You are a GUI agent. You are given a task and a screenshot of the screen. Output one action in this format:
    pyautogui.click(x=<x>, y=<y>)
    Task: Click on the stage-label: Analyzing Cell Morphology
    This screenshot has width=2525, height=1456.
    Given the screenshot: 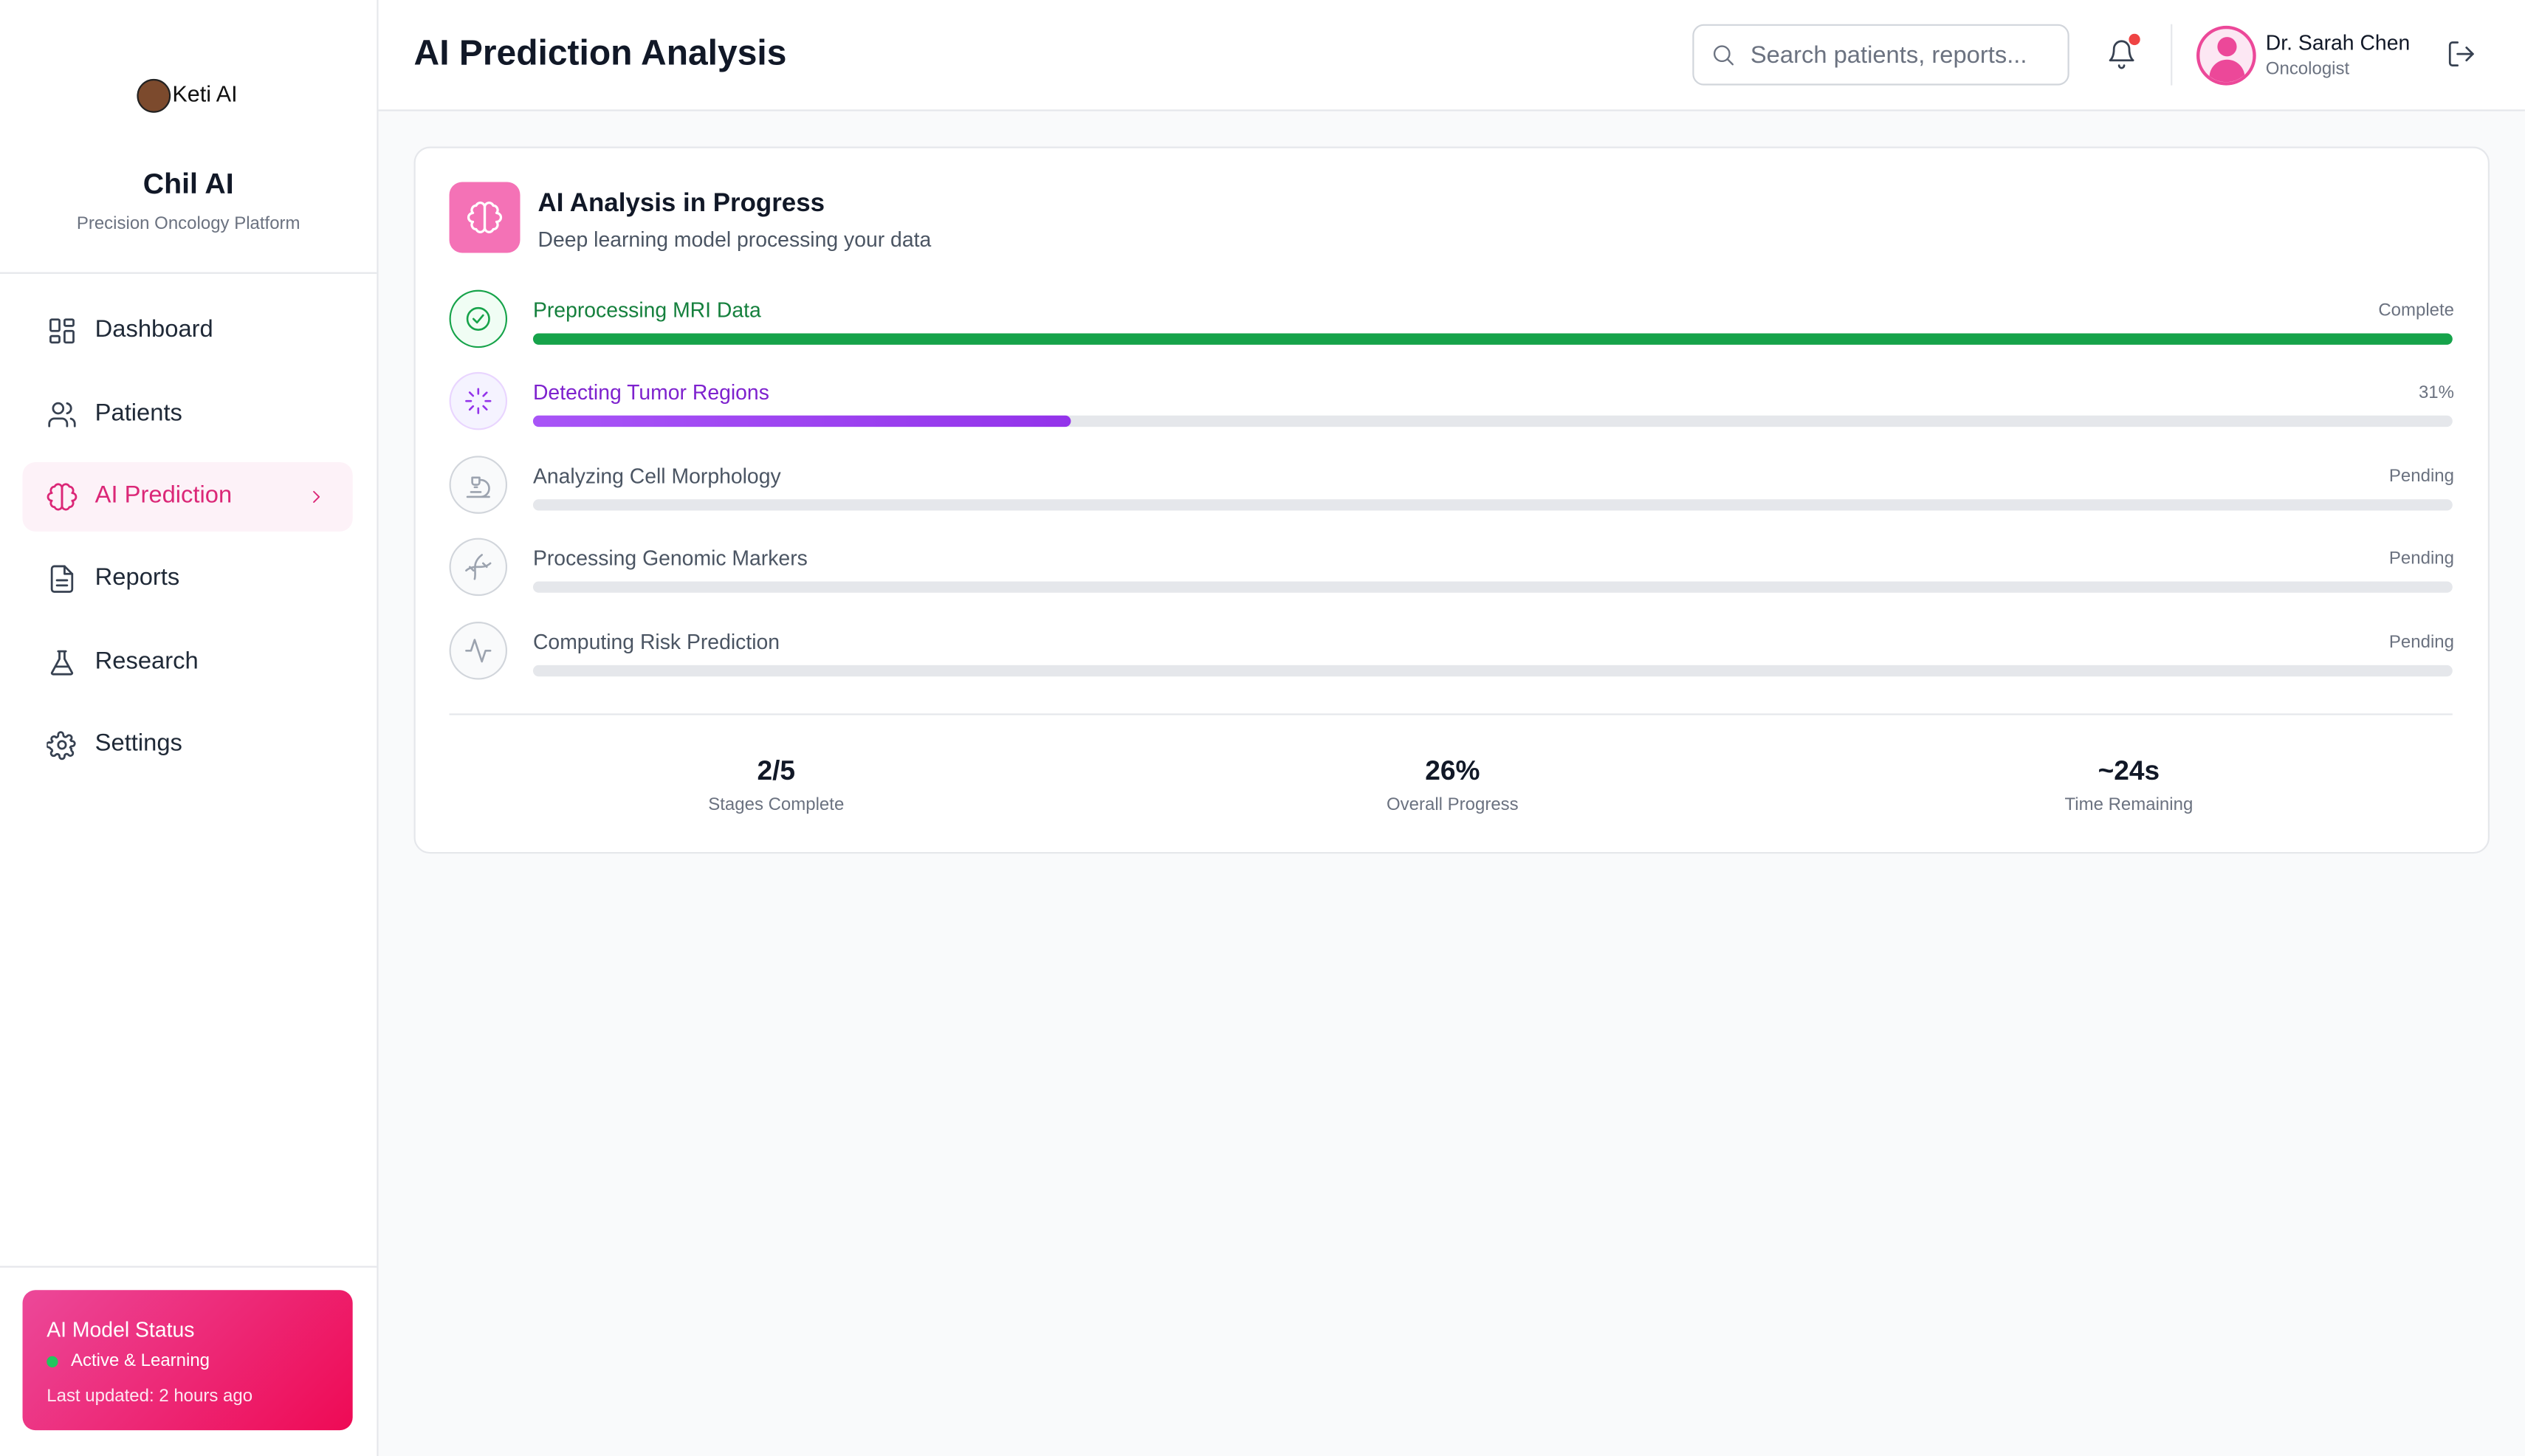 What is the action you would take?
    pyautogui.click(x=656, y=476)
    